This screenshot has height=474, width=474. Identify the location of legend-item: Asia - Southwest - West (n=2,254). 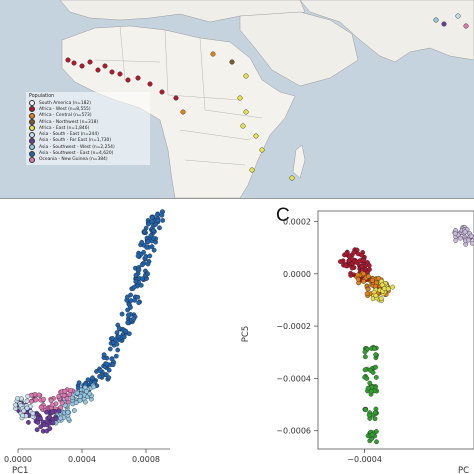
(88, 147).